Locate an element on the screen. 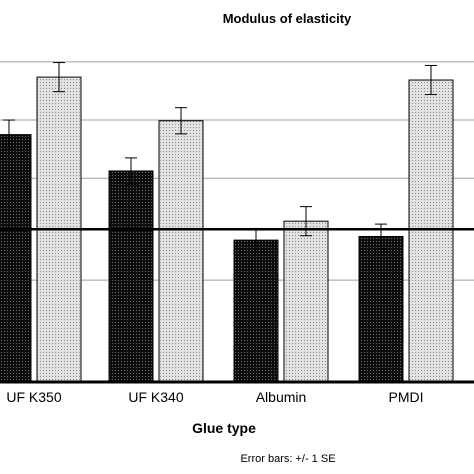  x-axis-title: Glue type is located at coordinates (224, 428).